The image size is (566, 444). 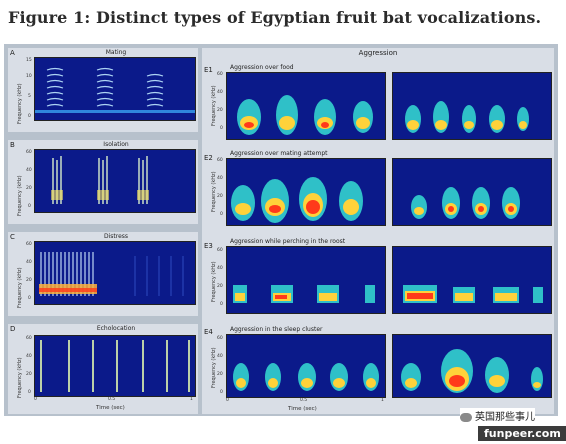 I want to click on panel-title-d: Echolocation, so click(x=116, y=328).